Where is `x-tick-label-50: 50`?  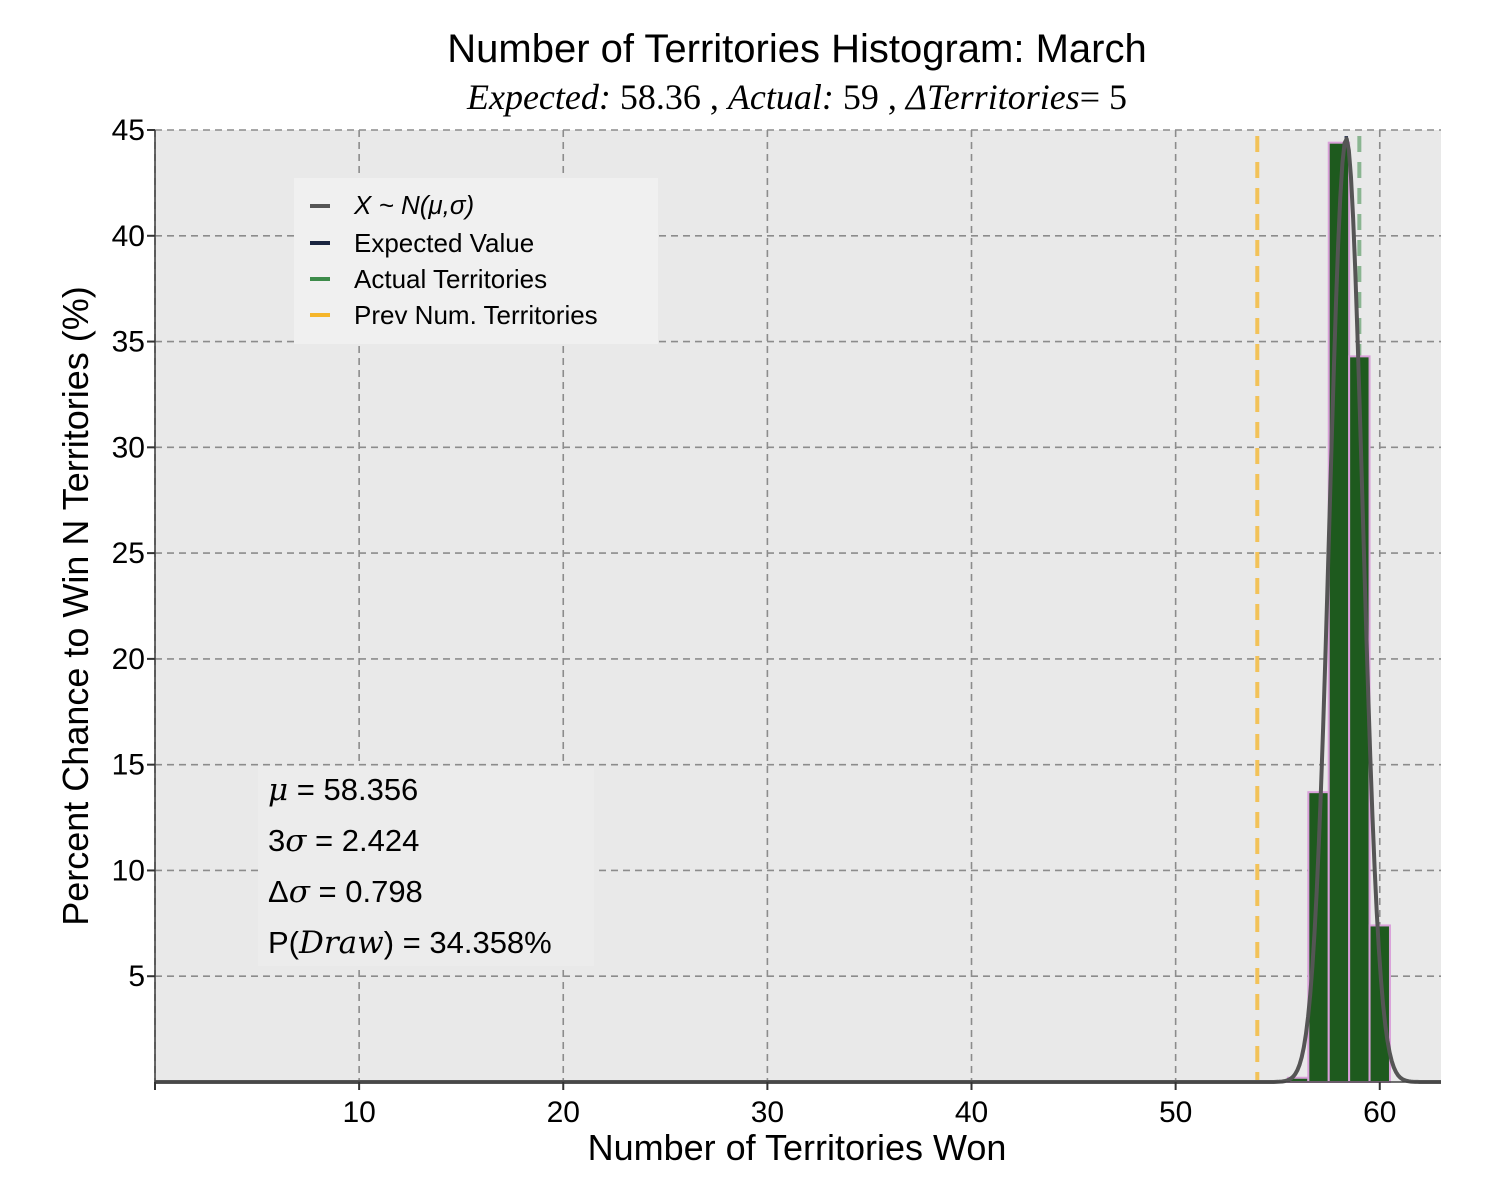 x-tick-label-50: 50 is located at coordinates (1175, 1112).